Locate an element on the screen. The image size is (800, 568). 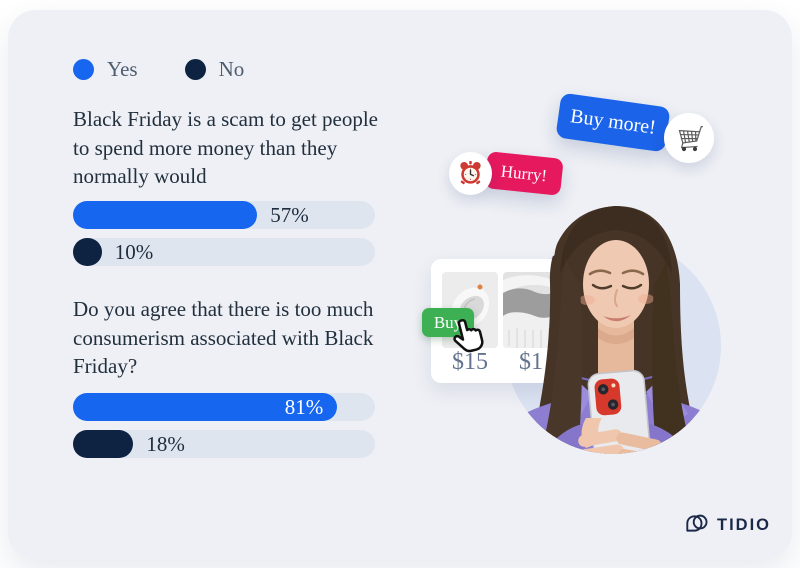
bar-fill-q1-no is located at coordinates (87, 252).